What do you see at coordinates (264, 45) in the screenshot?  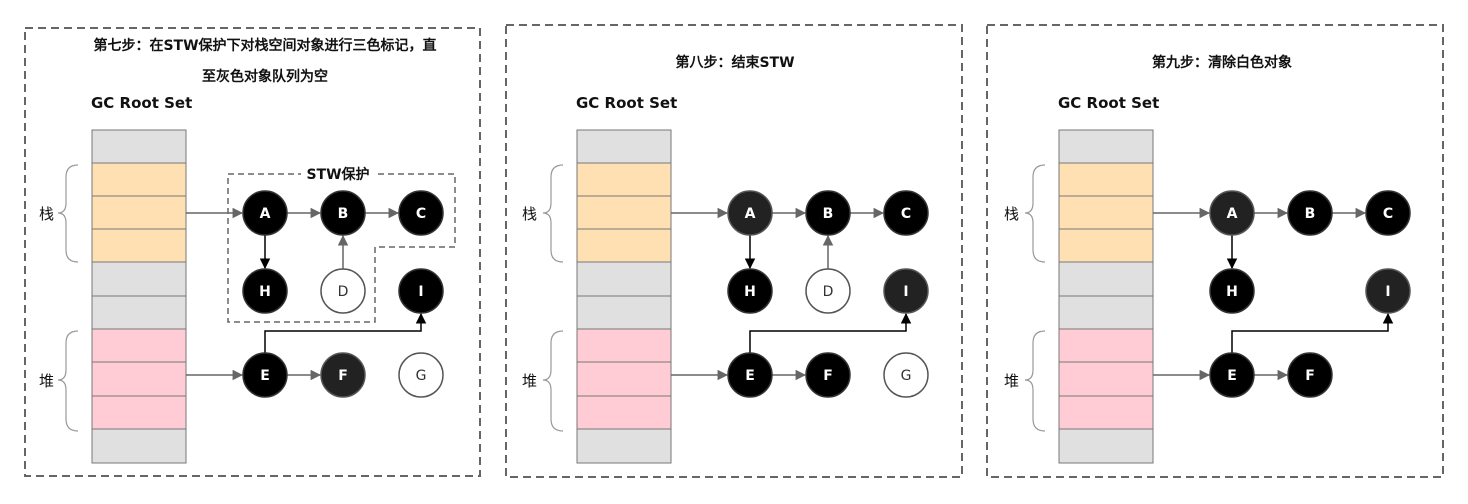 I see `panel-title-line1: 第七步：在STW保护下对栈空间对象进行三色标记，直` at bounding box center [264, 45].